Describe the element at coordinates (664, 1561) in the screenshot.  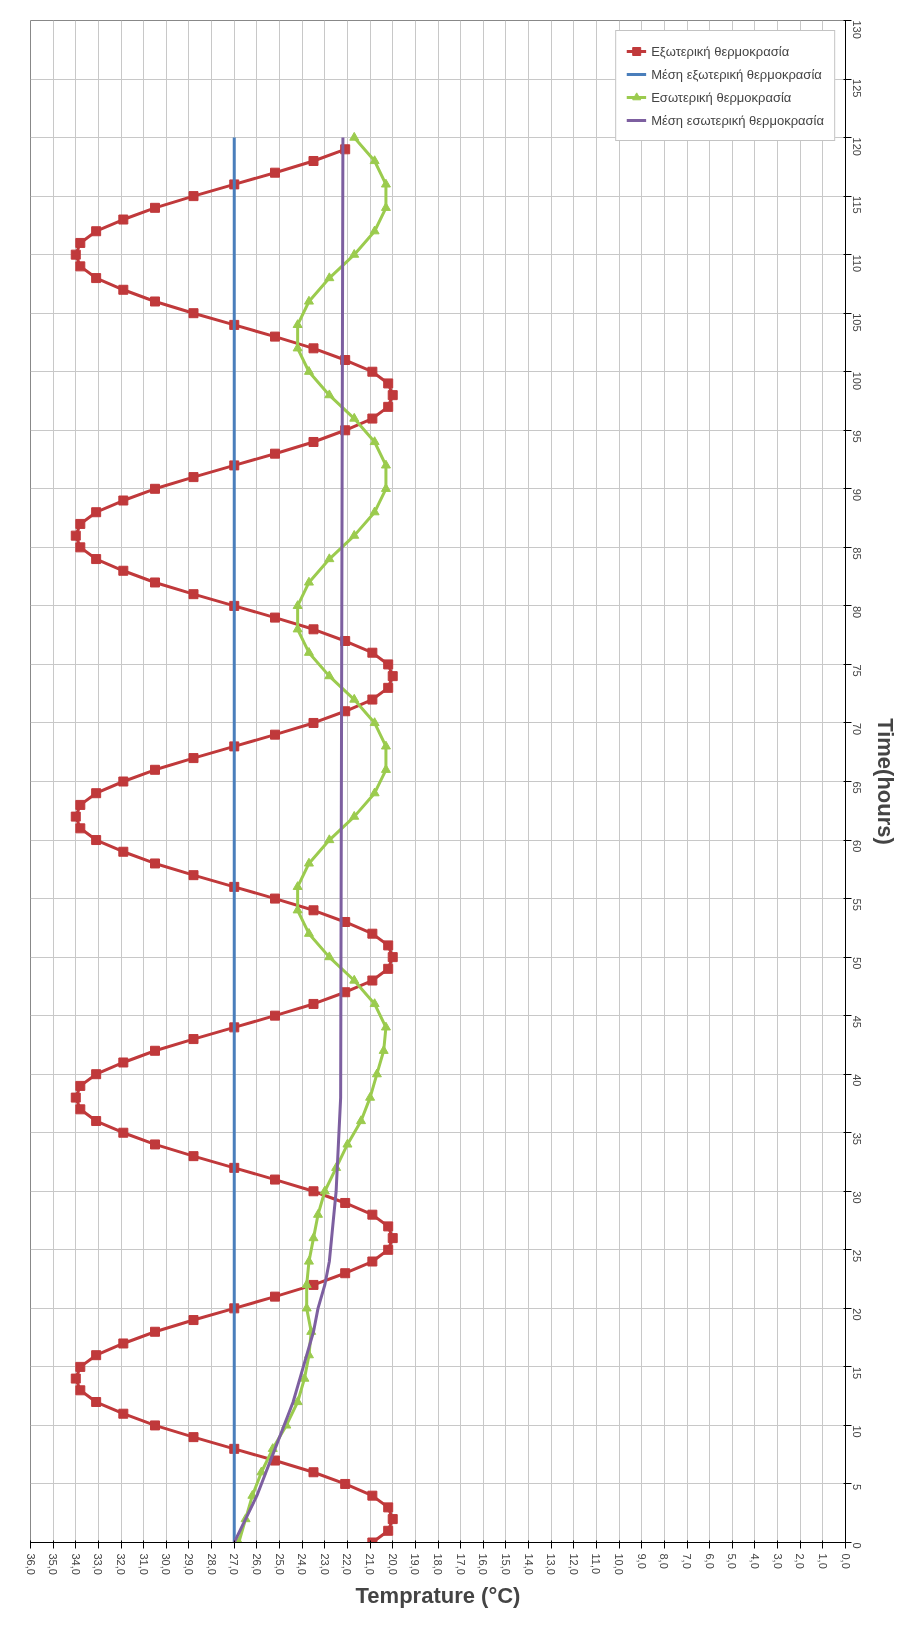
I see `x-tick-label: 8,0` at that location.